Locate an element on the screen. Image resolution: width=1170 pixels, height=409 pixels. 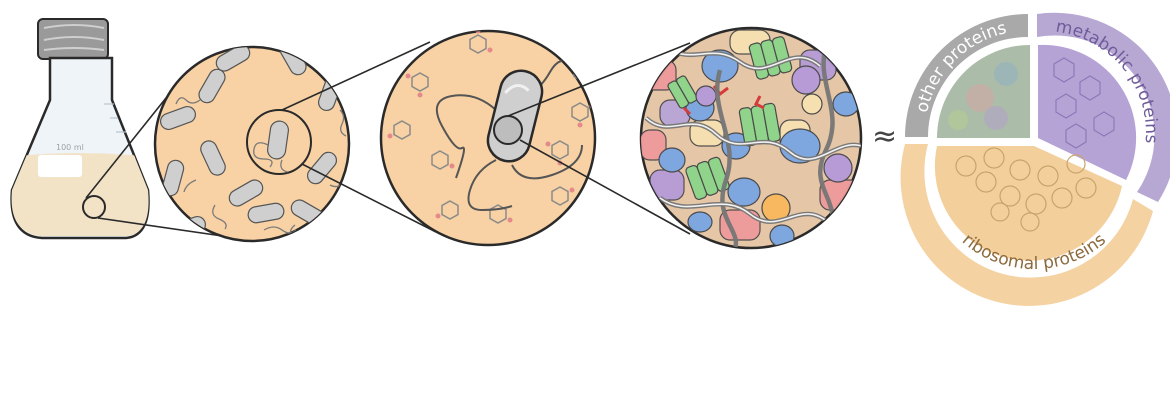
ribosomal-proteins-texture is located at coordinates (1026, 189).